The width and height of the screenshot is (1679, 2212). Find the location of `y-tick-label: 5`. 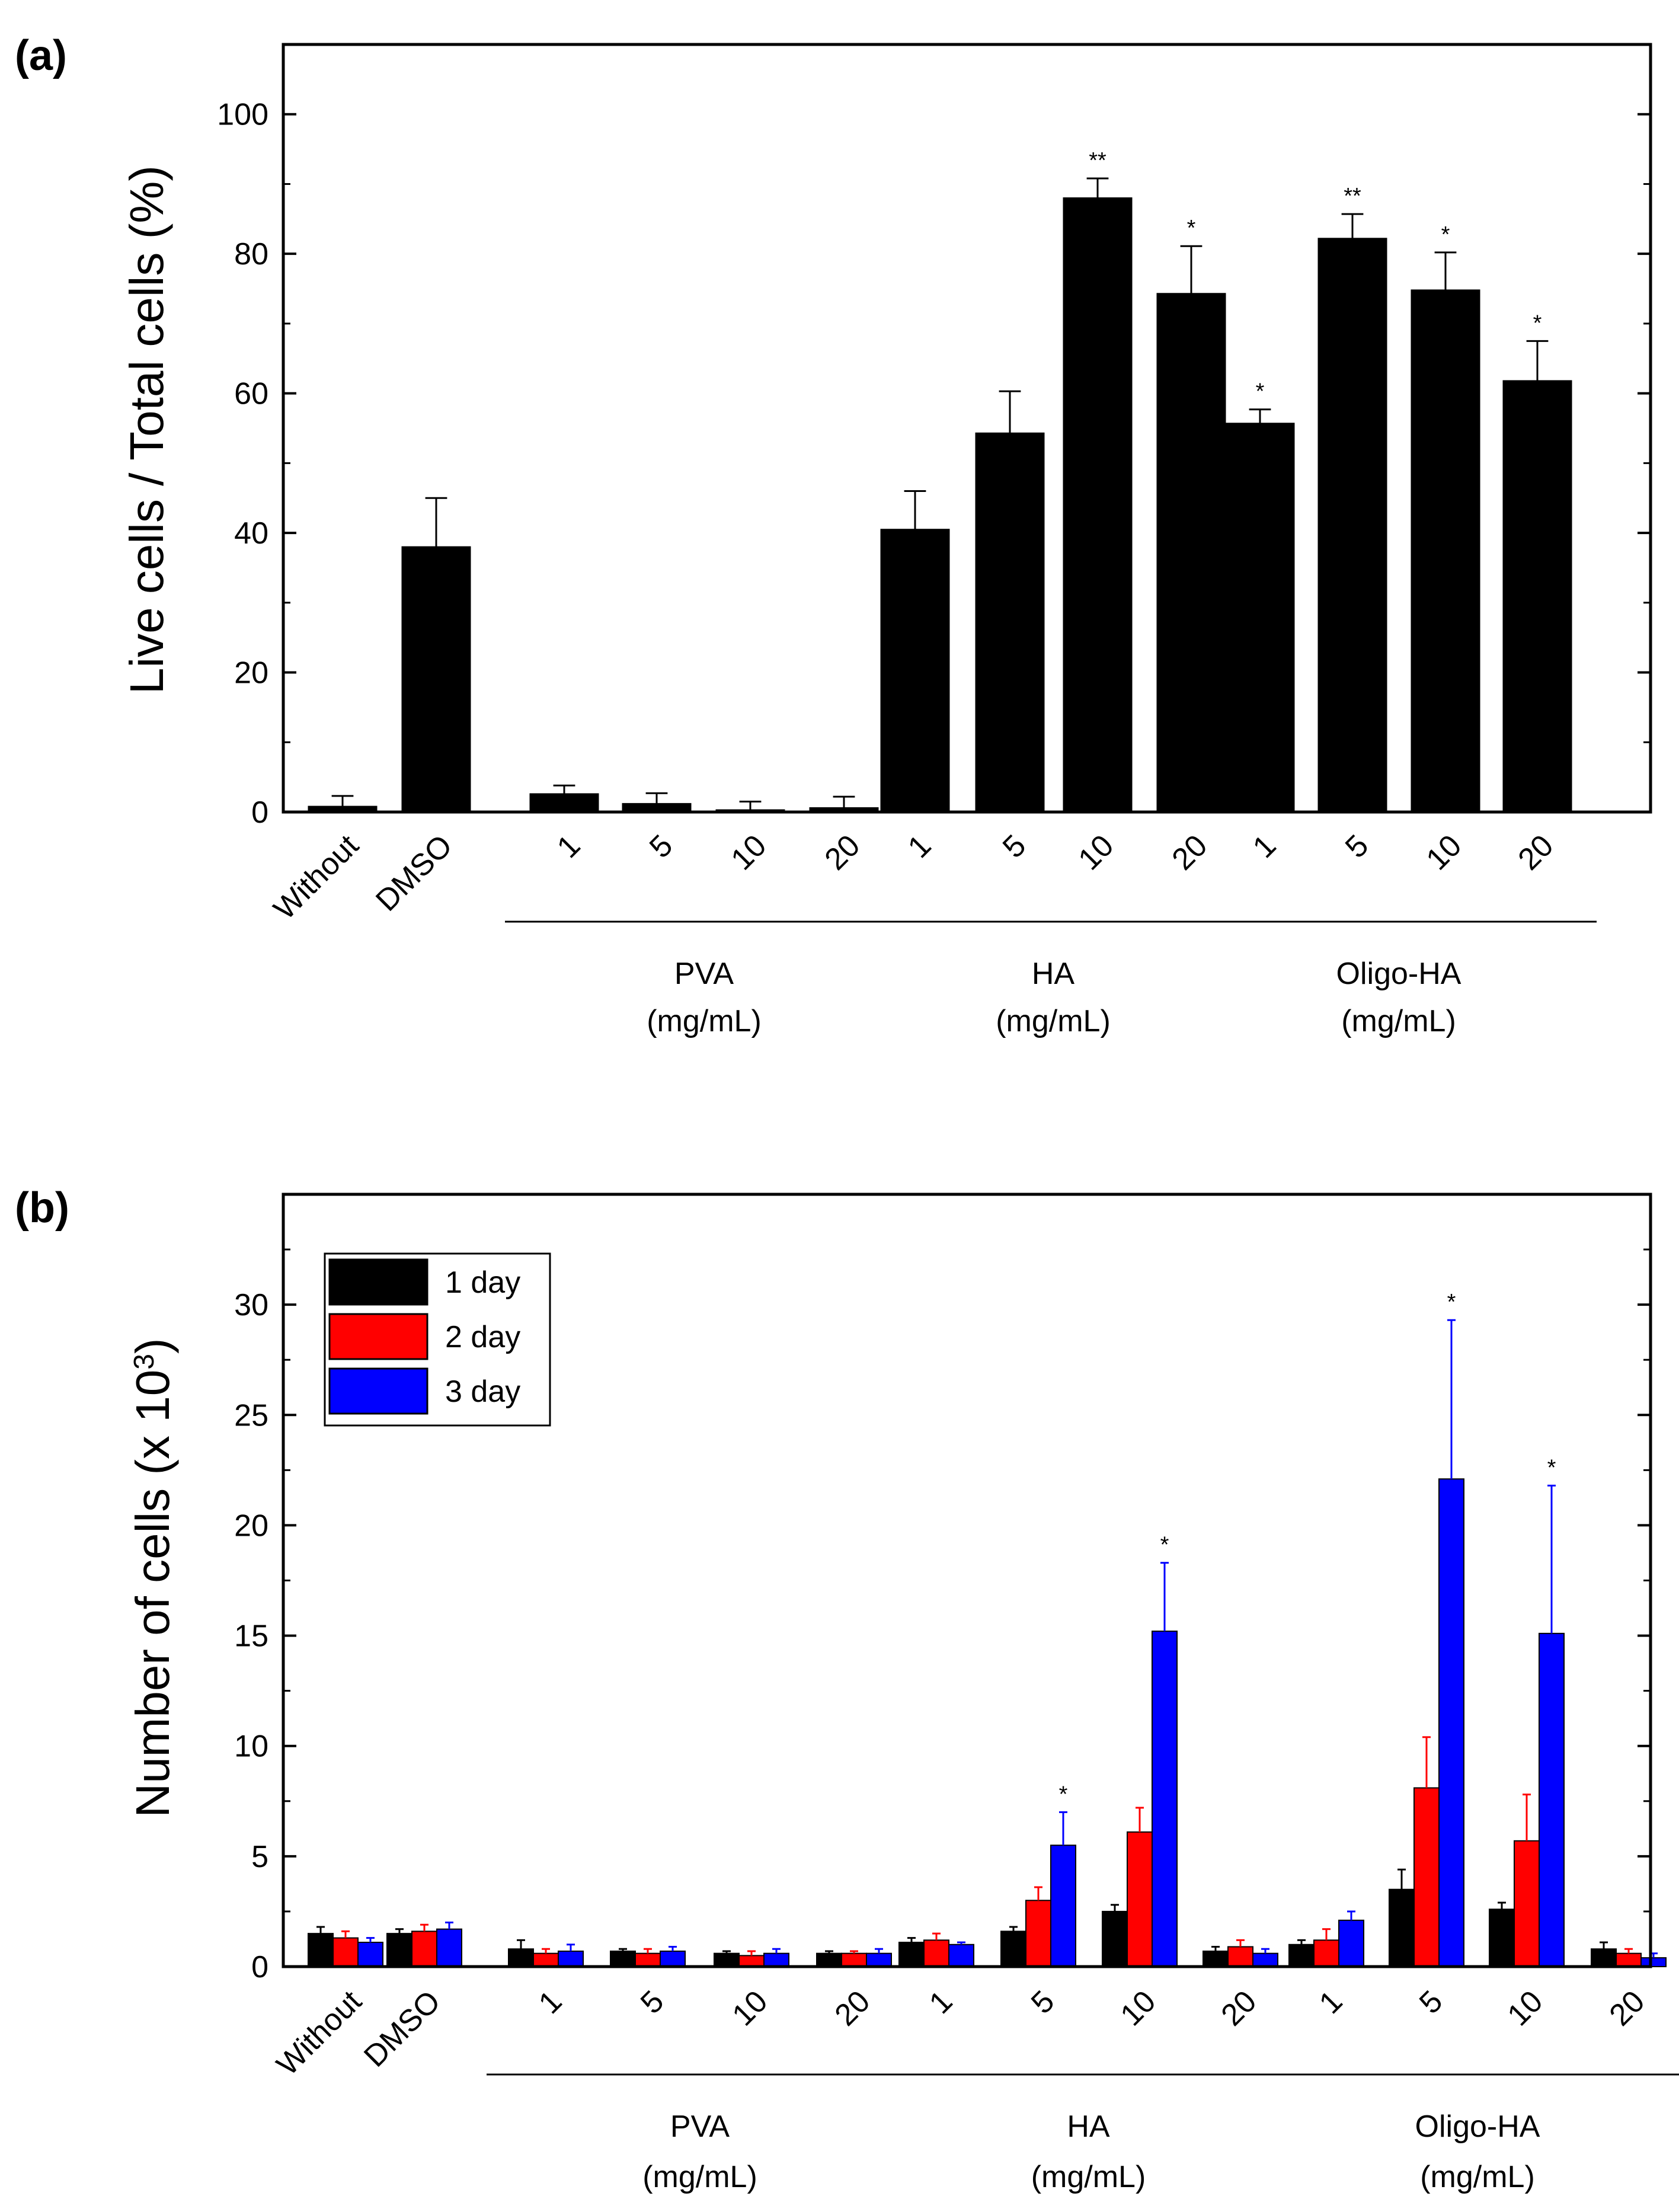

y-tick-label: 5 is located at coordinates (259, 1857).